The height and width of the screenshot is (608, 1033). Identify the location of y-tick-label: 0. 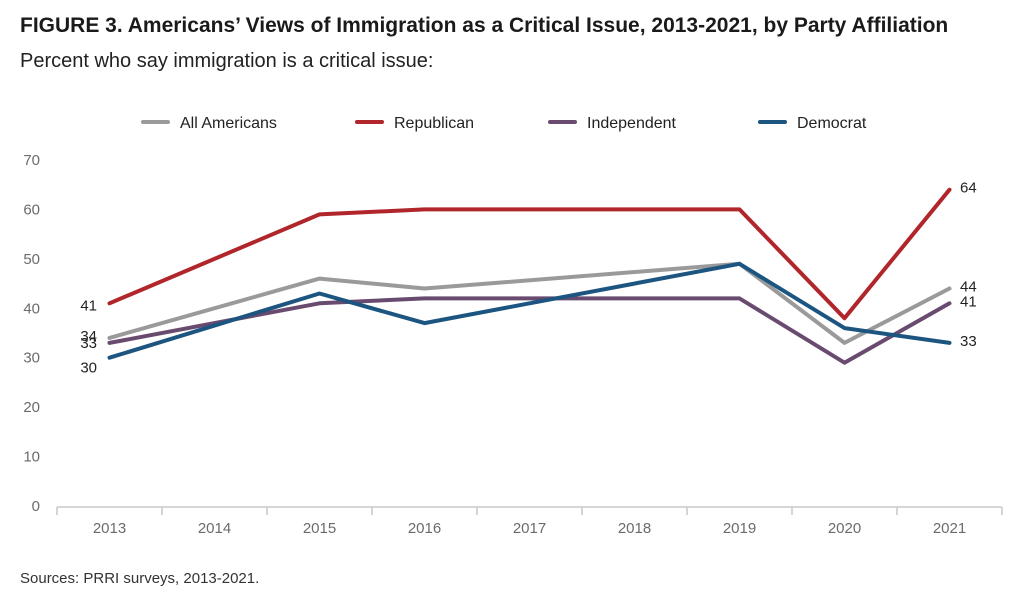
(36, 506).